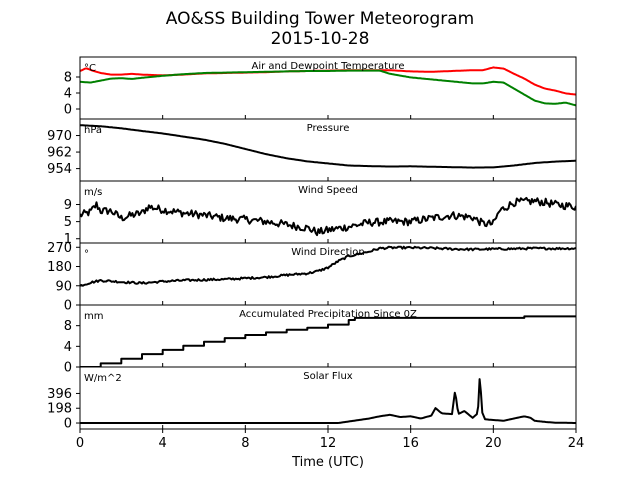 This screenshot has width=640, height=480. Describe the element at coordinates (93, 192) in the screenshot. I see `panel-unit-wspd: m/s` at that location.